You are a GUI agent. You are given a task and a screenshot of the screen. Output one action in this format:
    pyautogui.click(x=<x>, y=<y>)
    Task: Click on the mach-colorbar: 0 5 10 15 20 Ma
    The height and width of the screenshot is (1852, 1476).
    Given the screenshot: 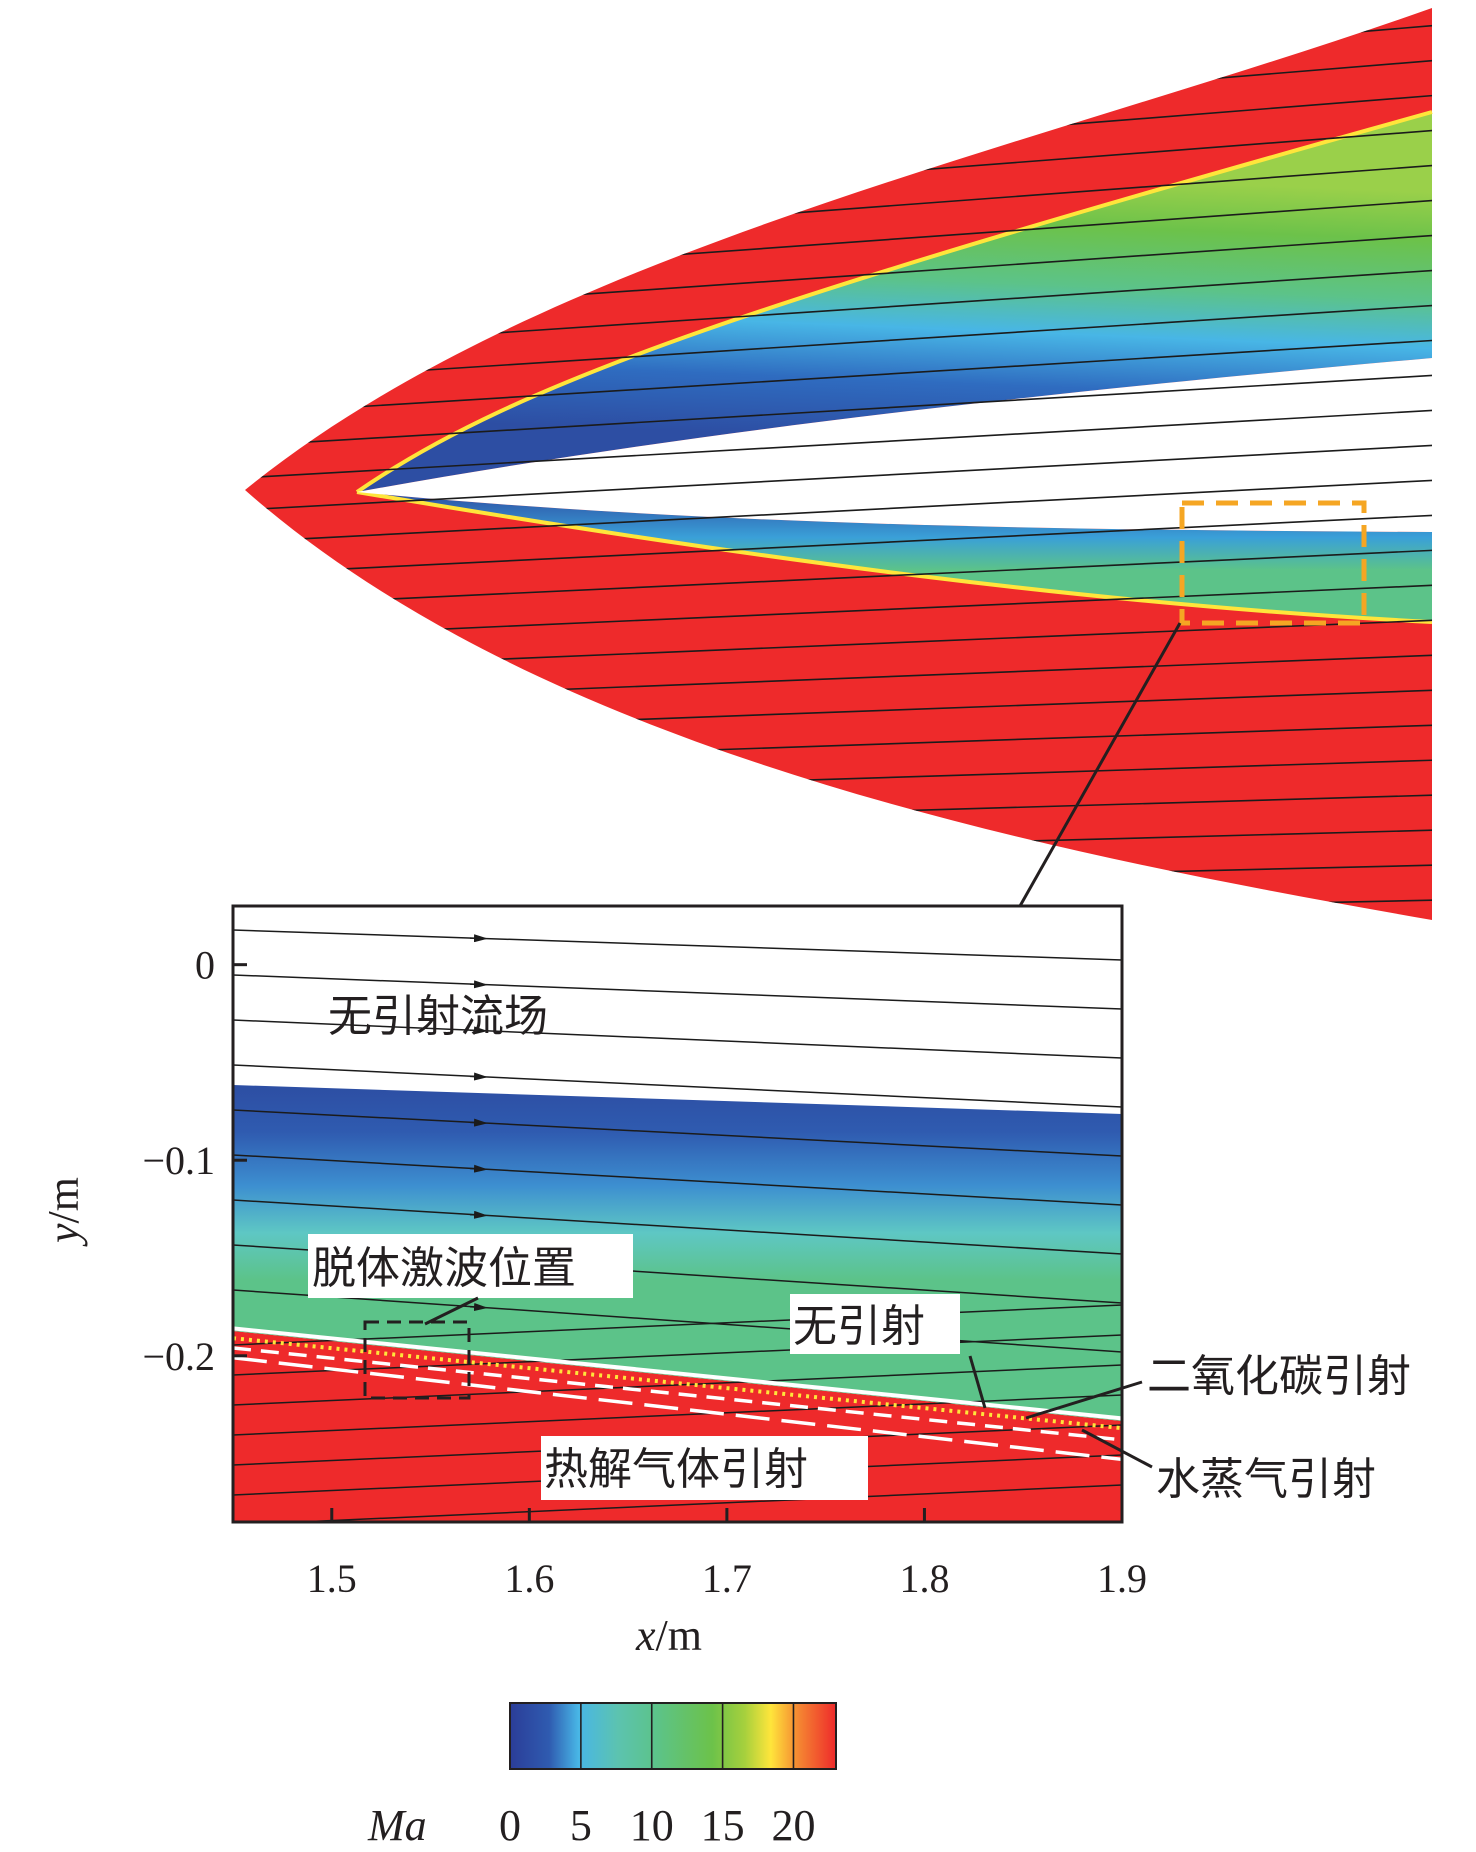 What is the action you would take?
    pyautogui.click(x=602, y=1776)
    